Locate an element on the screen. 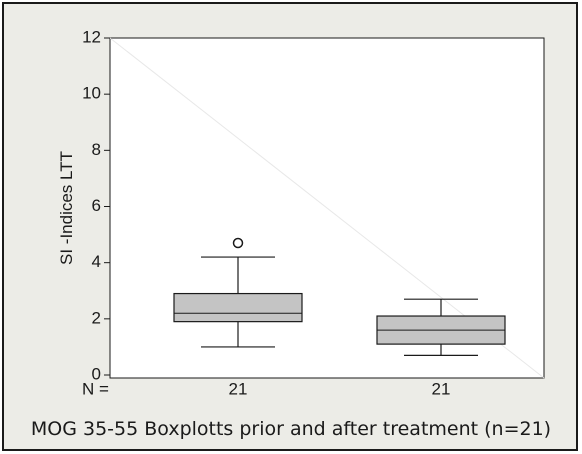 Image resolution: width=582 pixels, height=454 pixels. y-tick-label: 4 is located at coordinates (96, 261).